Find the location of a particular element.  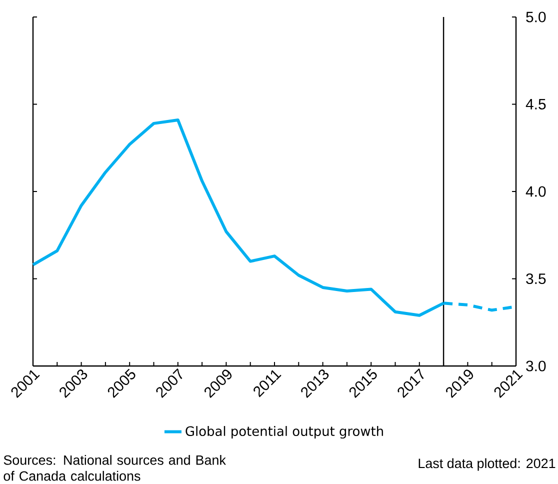

source-note: Sources: National sources and Bank of Canada calculations is located at coordinates (115, 467).